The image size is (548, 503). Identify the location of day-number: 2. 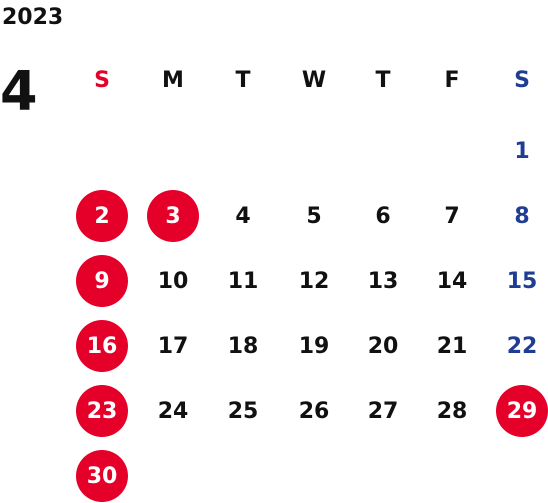
(101, 216).